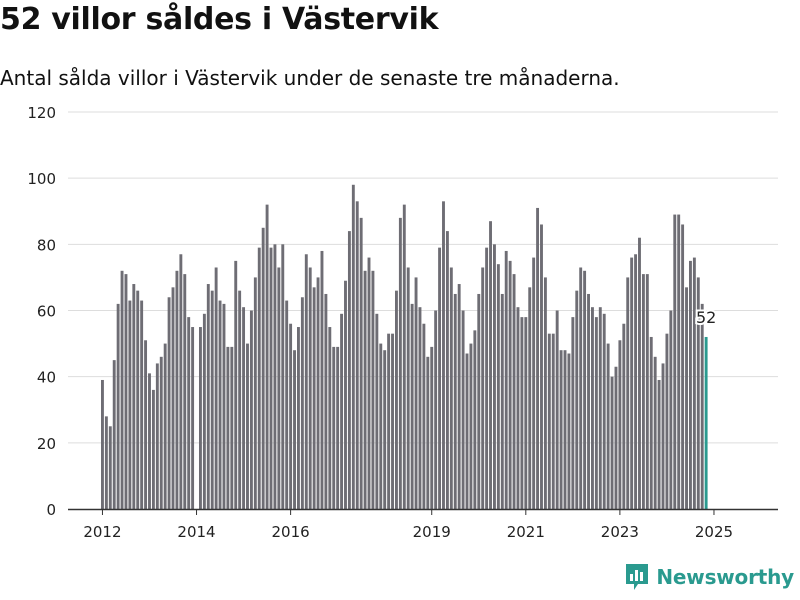 The image size is (800, 600). What do you see at coordinates (423, 524) in the screenshot?
I see `x-axis: 2012 2014 2016 2019 2021 2023 2025` at bounding box center [423, 524].